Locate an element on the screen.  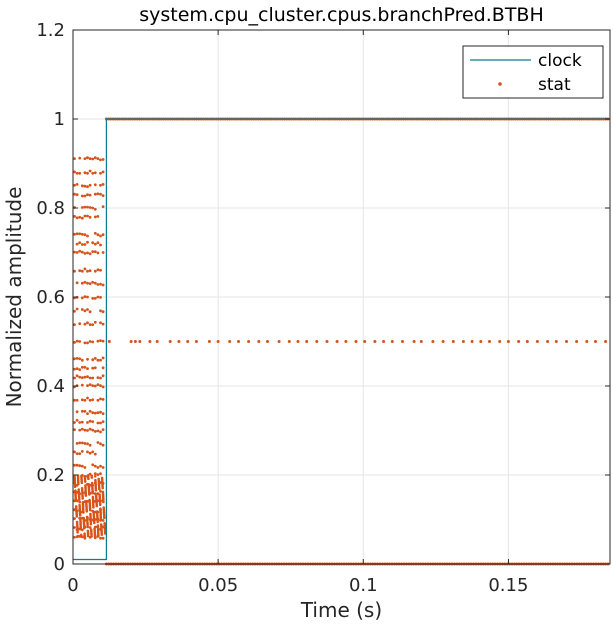
chart-title: system.cpu_cluster.cpus.branchPred.BTBH is located at coordinates (341, 15).